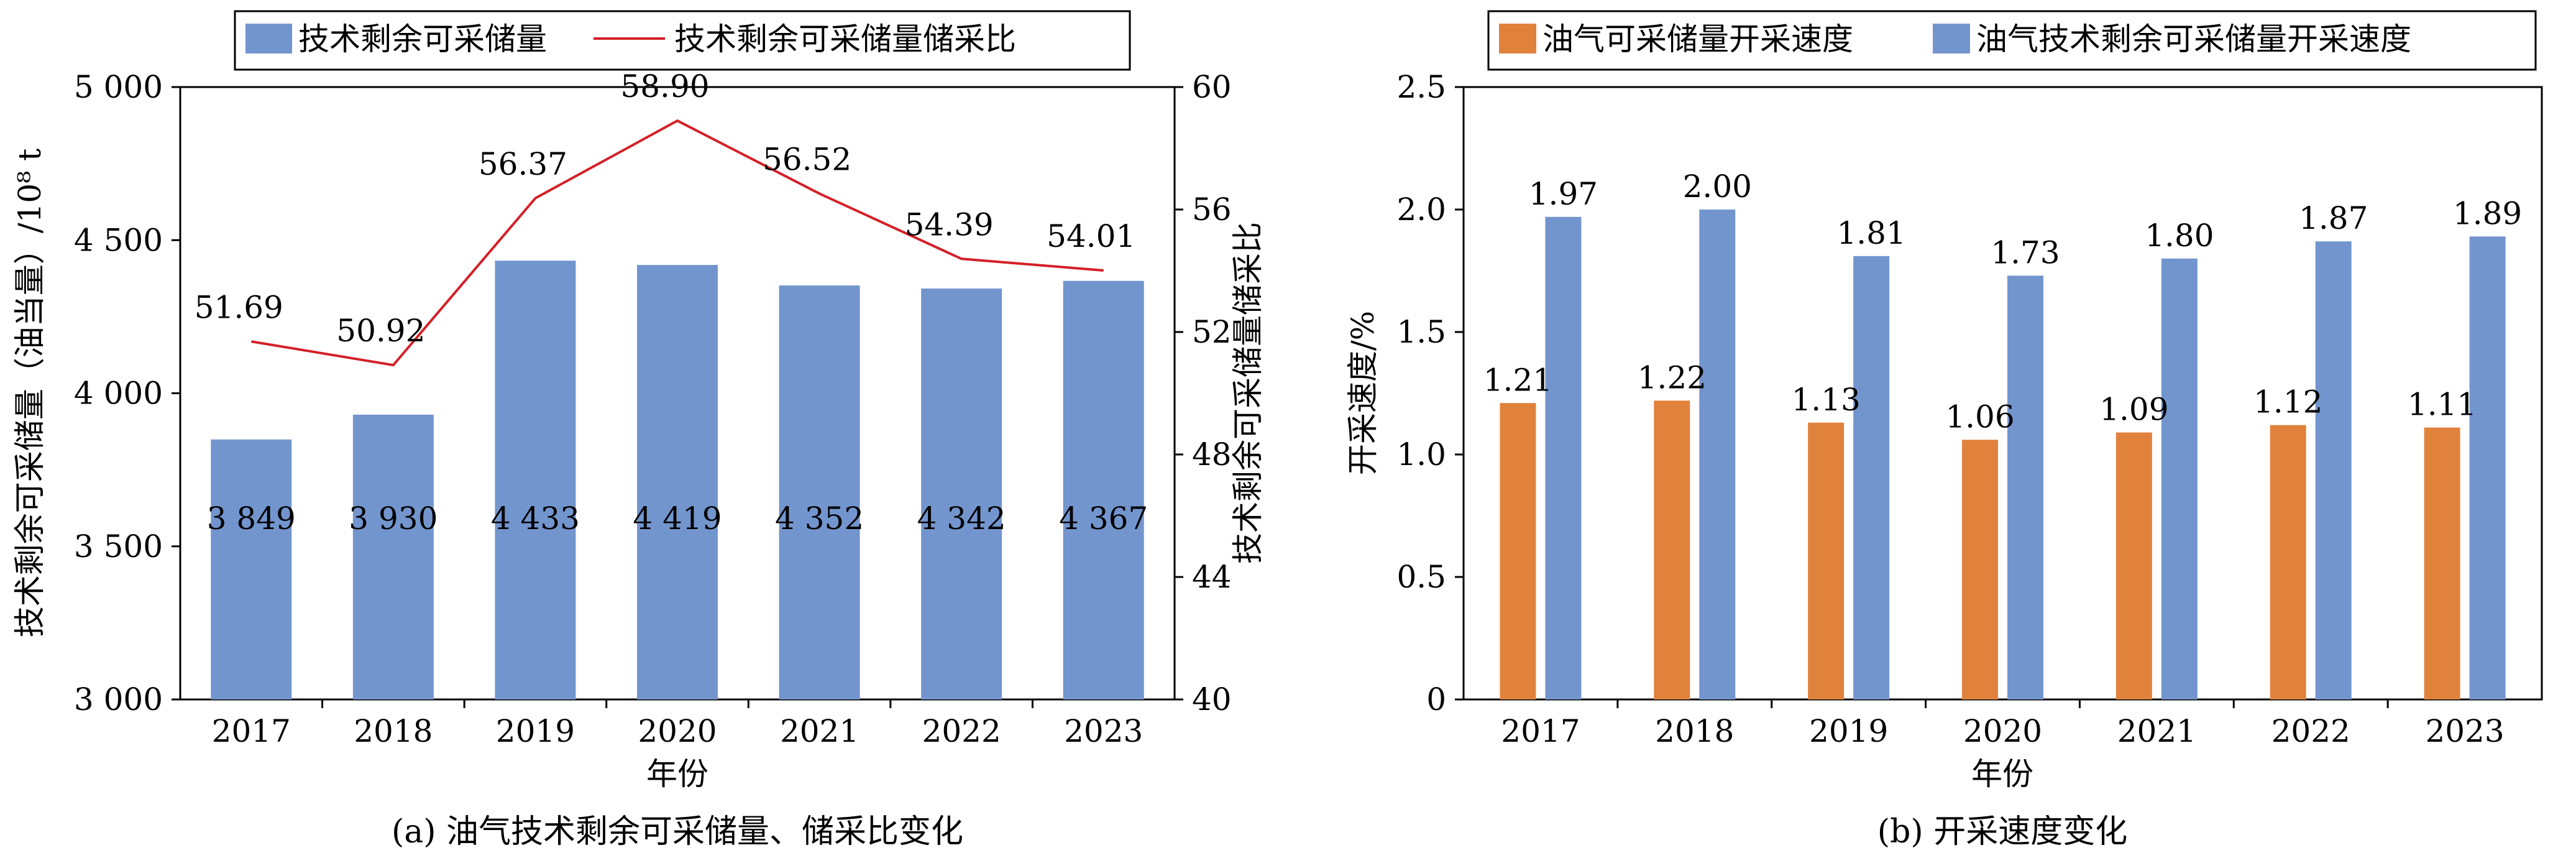 Image resolution: width=2576 pixels, height=858 pixels. Describe the element at coordinates (535, 480) in the screenshot. I see `bar-a-2019` at that location.